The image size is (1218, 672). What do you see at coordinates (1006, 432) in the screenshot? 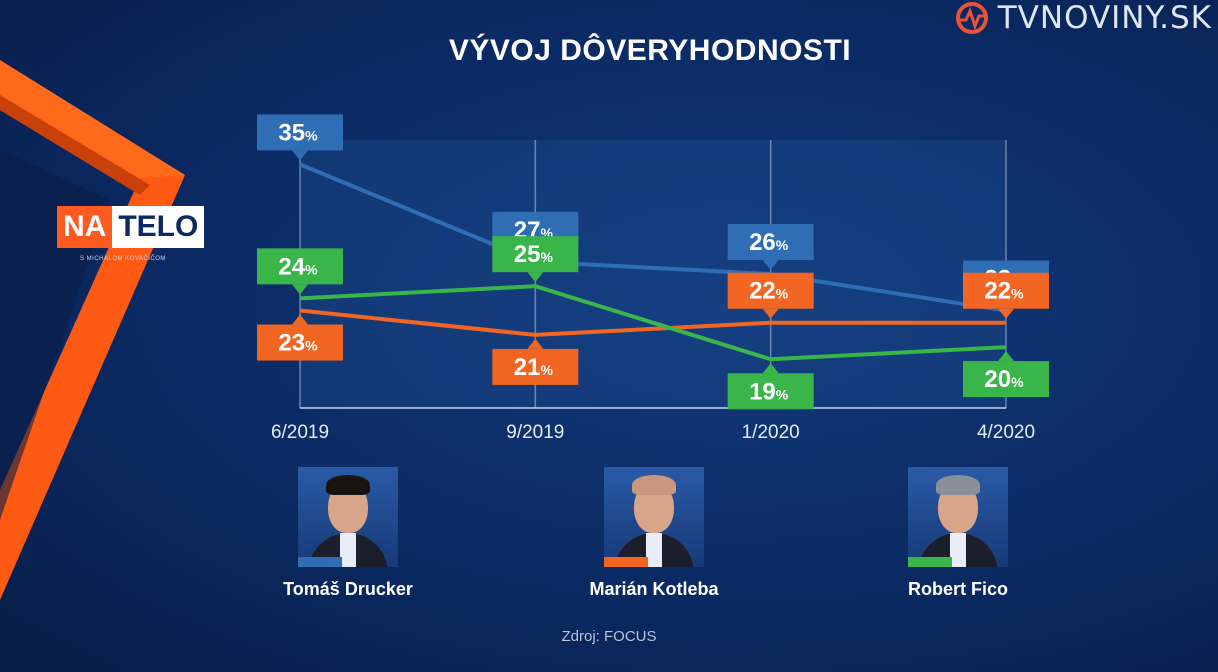
I see `x-tick-label: 4/2020` at bounding box center [1006, 432].